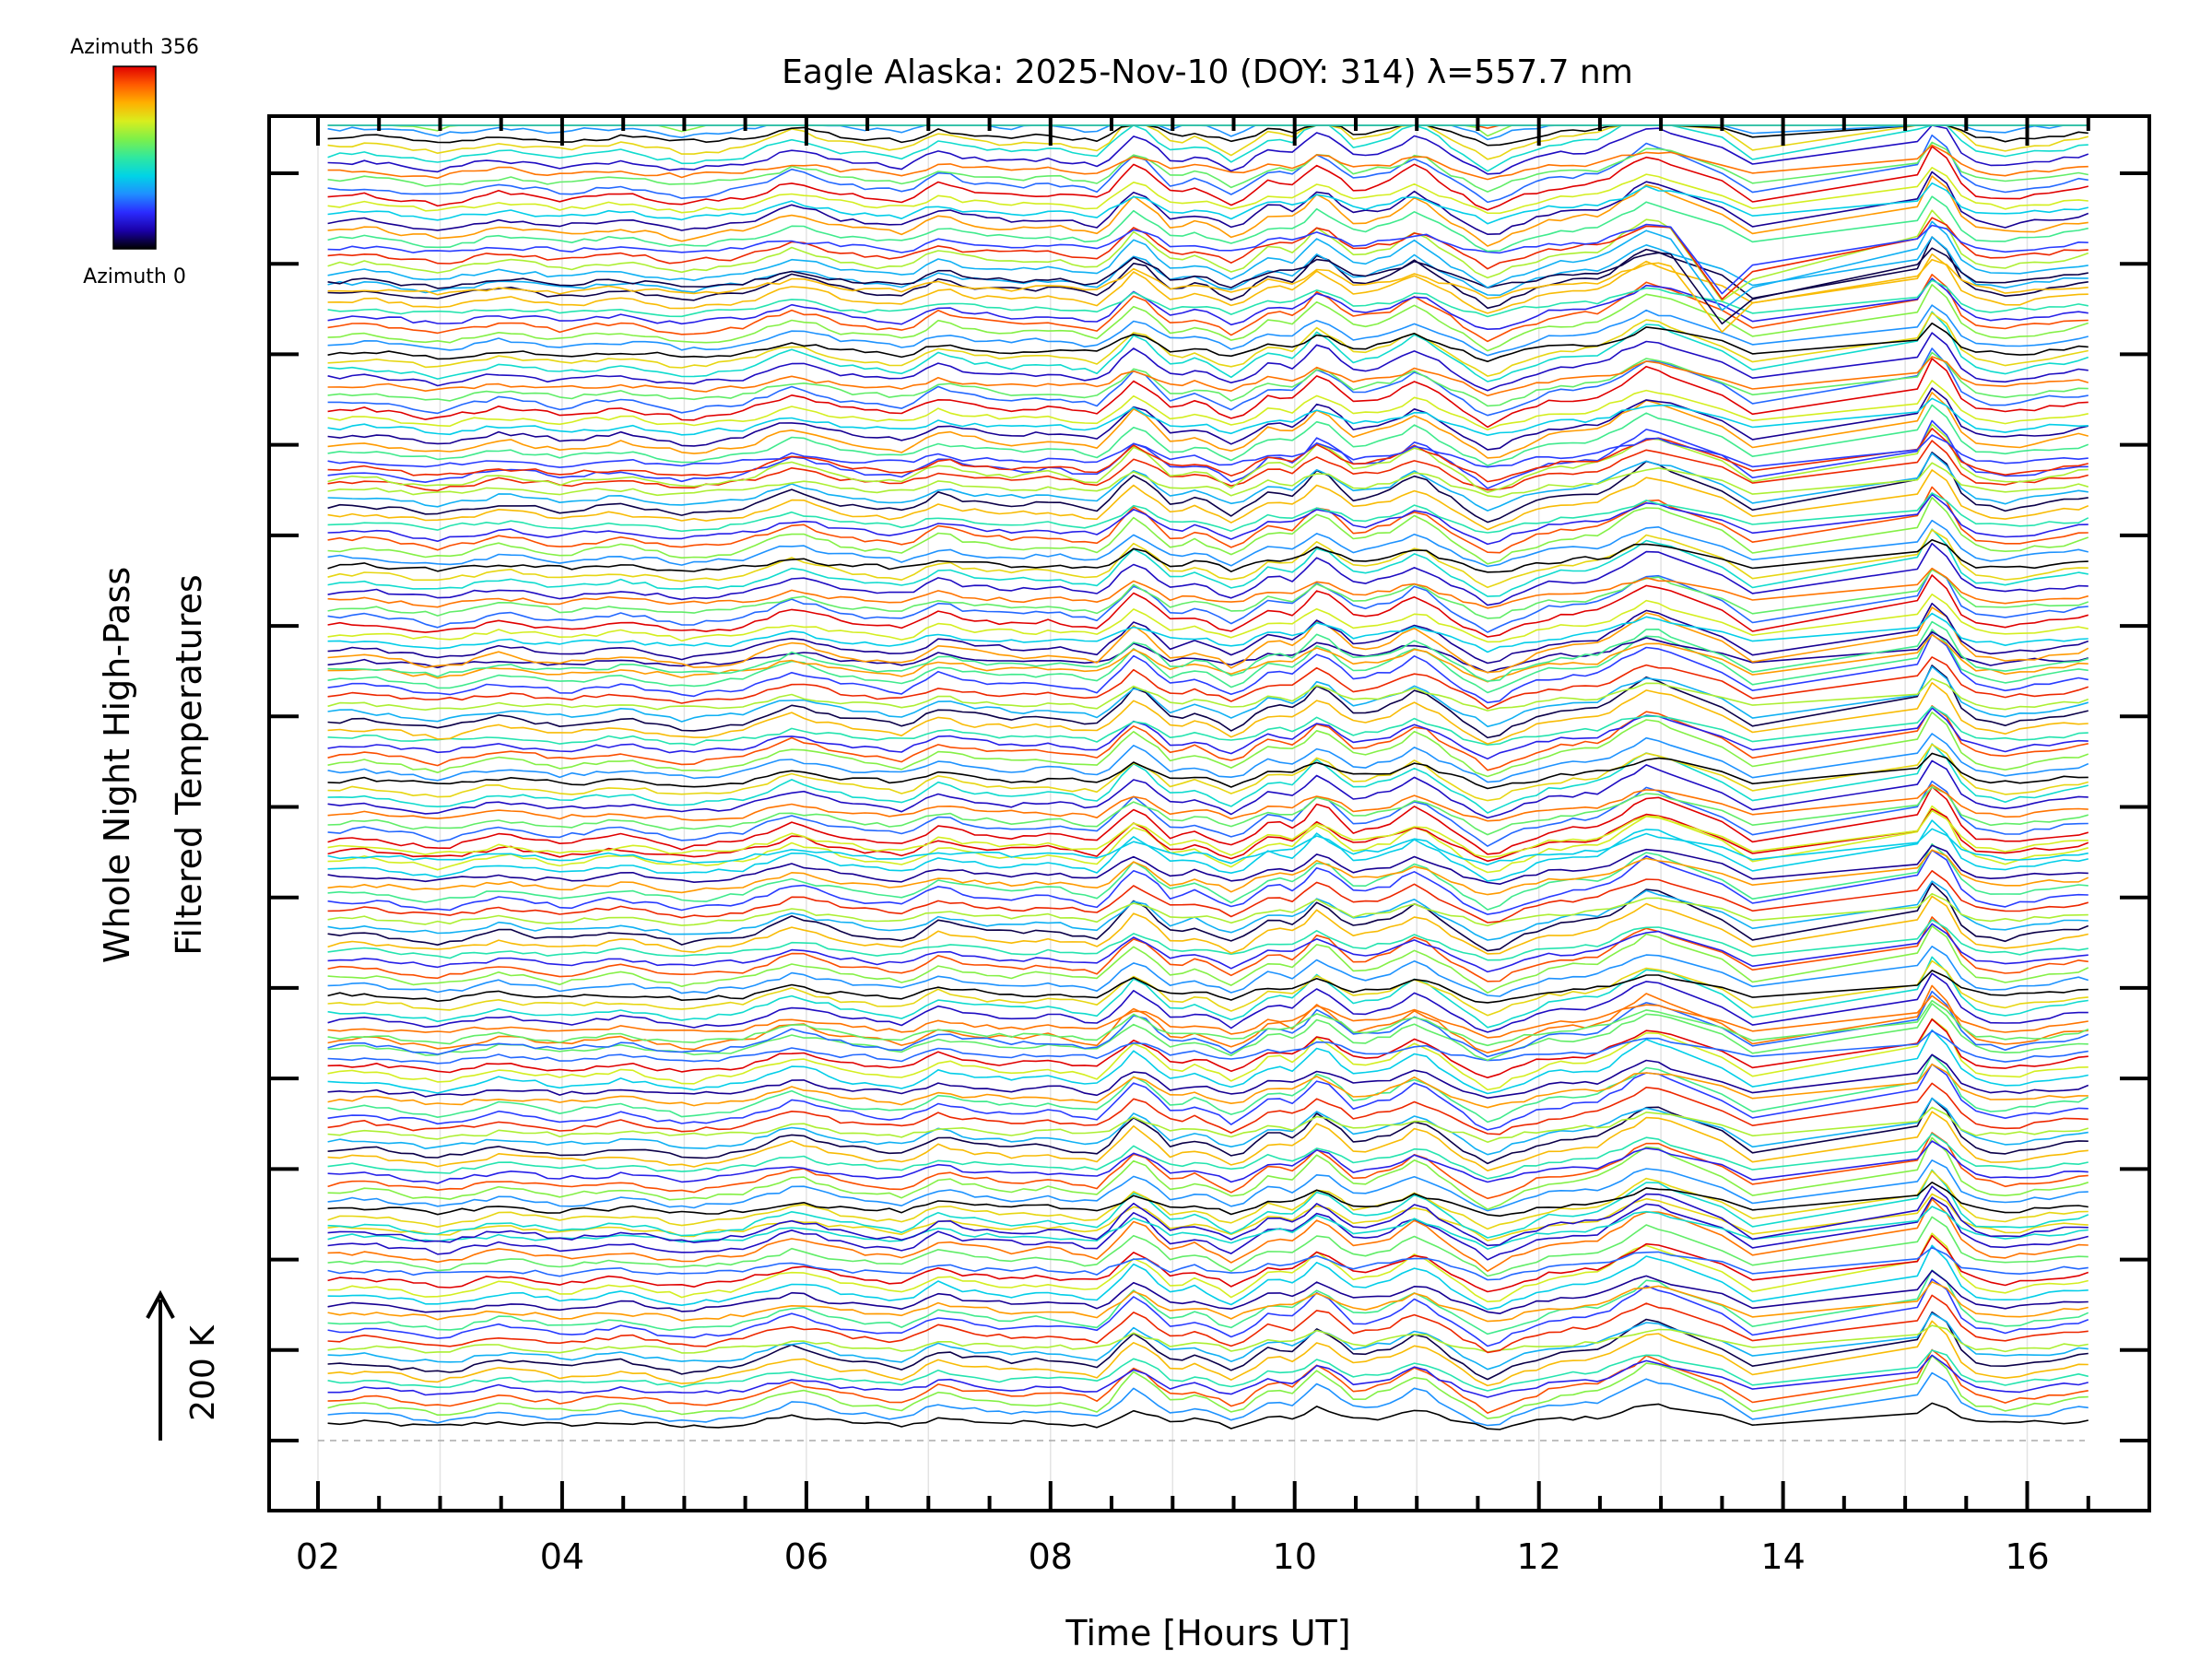 The image size is (2212, 1659). I want to click on x-tick-label: 12, so click(1539, 1556).